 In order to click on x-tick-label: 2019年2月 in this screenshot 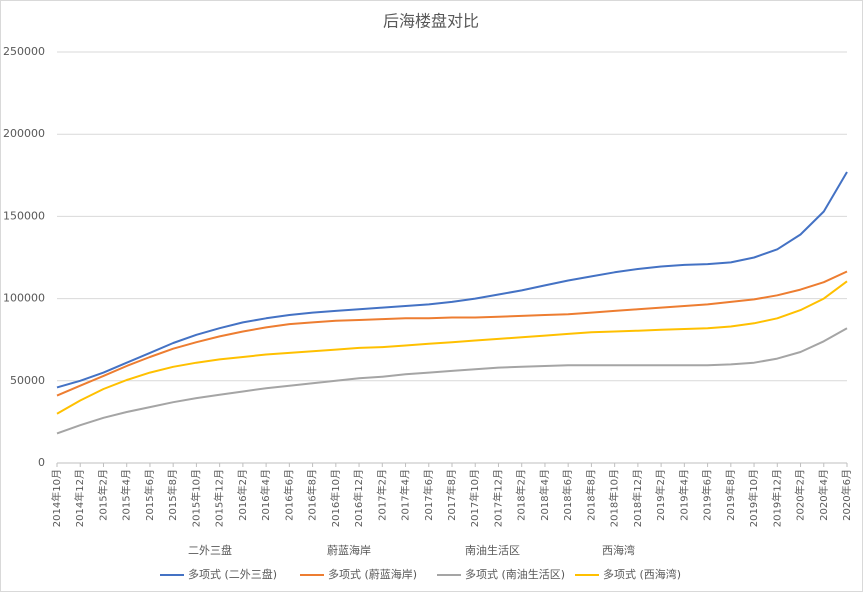, I will do `click(660, 495)`.